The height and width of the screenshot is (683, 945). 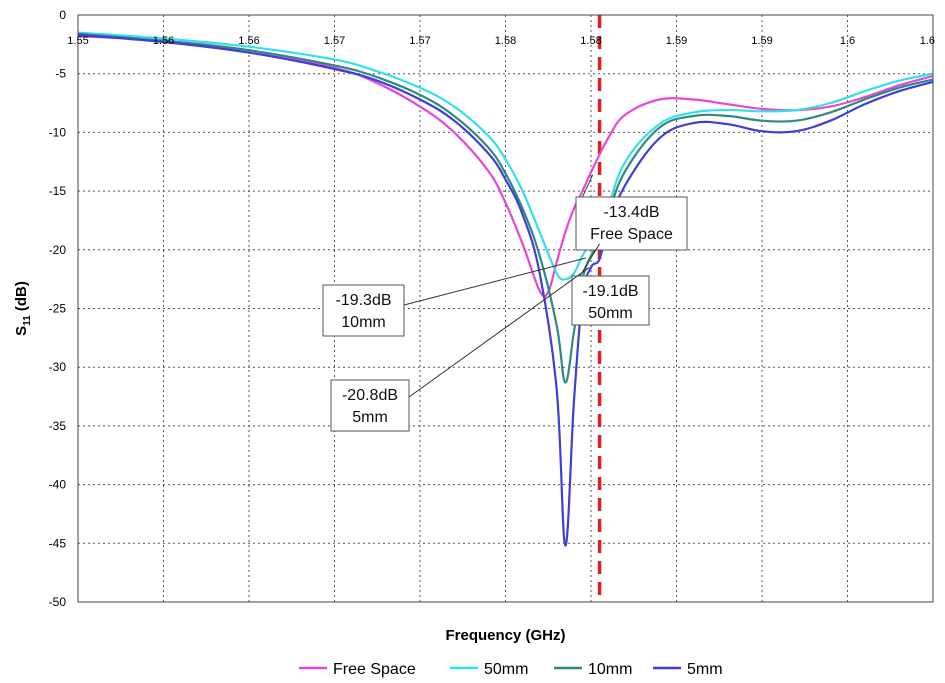 What do you see at coordinates (610, 313) in the screenshot?
I see `annotation-label: 50mm` at bounding box center [610, 313].